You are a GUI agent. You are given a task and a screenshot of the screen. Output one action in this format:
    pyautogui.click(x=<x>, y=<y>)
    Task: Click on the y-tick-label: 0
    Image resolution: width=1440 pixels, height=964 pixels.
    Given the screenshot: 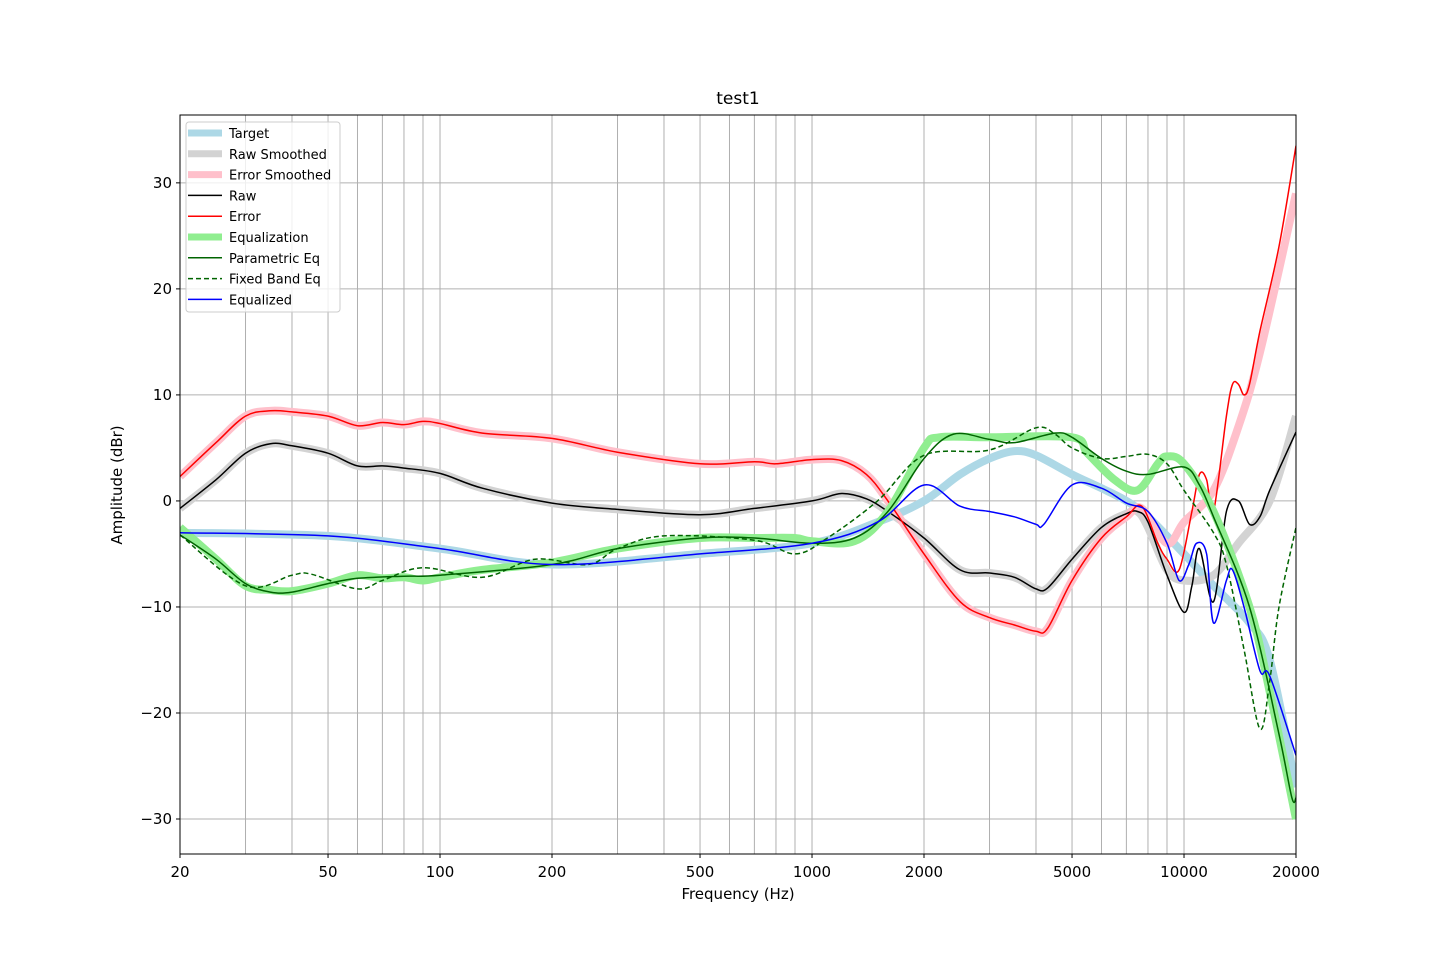 What is the action you would take?
    pyautogui.click(x=167, y=501)
    